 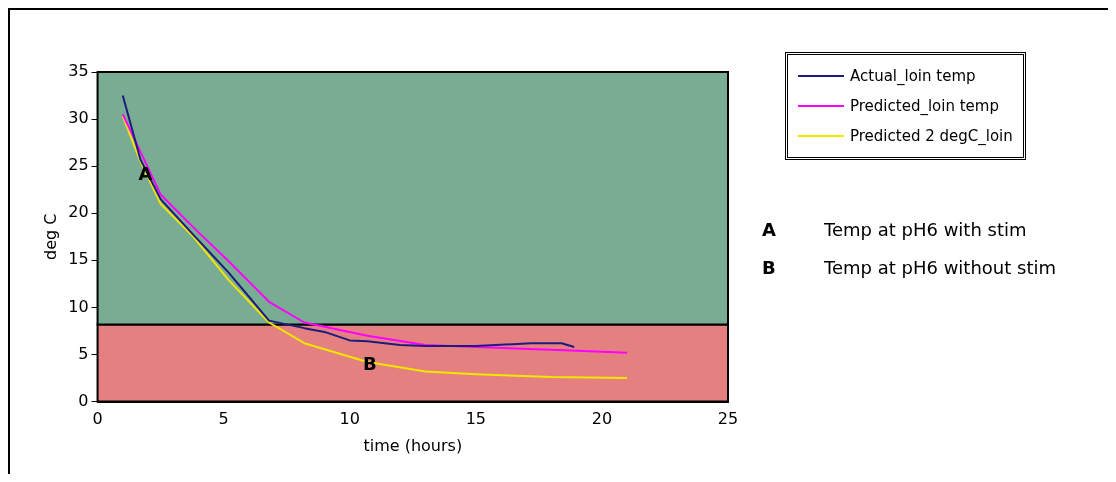 I want to click on y-tick-label: 15, so click(x=78, y=259).